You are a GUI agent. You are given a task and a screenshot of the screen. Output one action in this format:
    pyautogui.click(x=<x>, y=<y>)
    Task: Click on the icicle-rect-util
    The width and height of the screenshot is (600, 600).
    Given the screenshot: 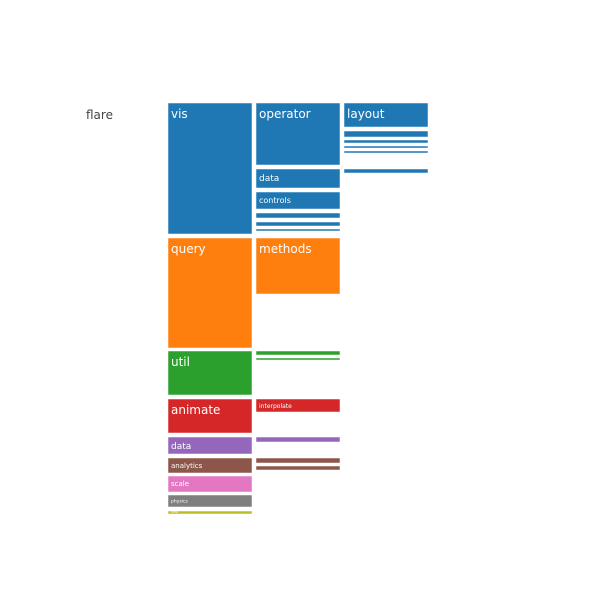 What is the action you would take?
    pyautogui.click(x=210, y=373)
    